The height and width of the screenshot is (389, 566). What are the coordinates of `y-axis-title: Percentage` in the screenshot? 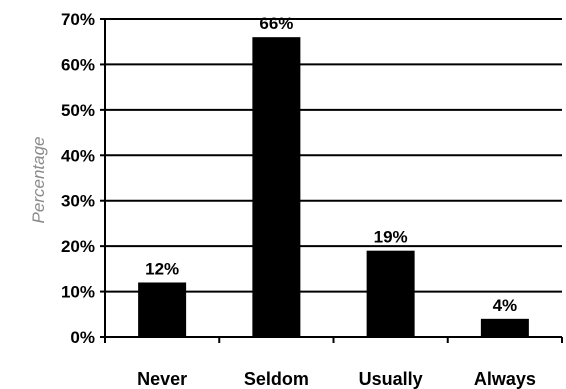 It's located at (38, 180).